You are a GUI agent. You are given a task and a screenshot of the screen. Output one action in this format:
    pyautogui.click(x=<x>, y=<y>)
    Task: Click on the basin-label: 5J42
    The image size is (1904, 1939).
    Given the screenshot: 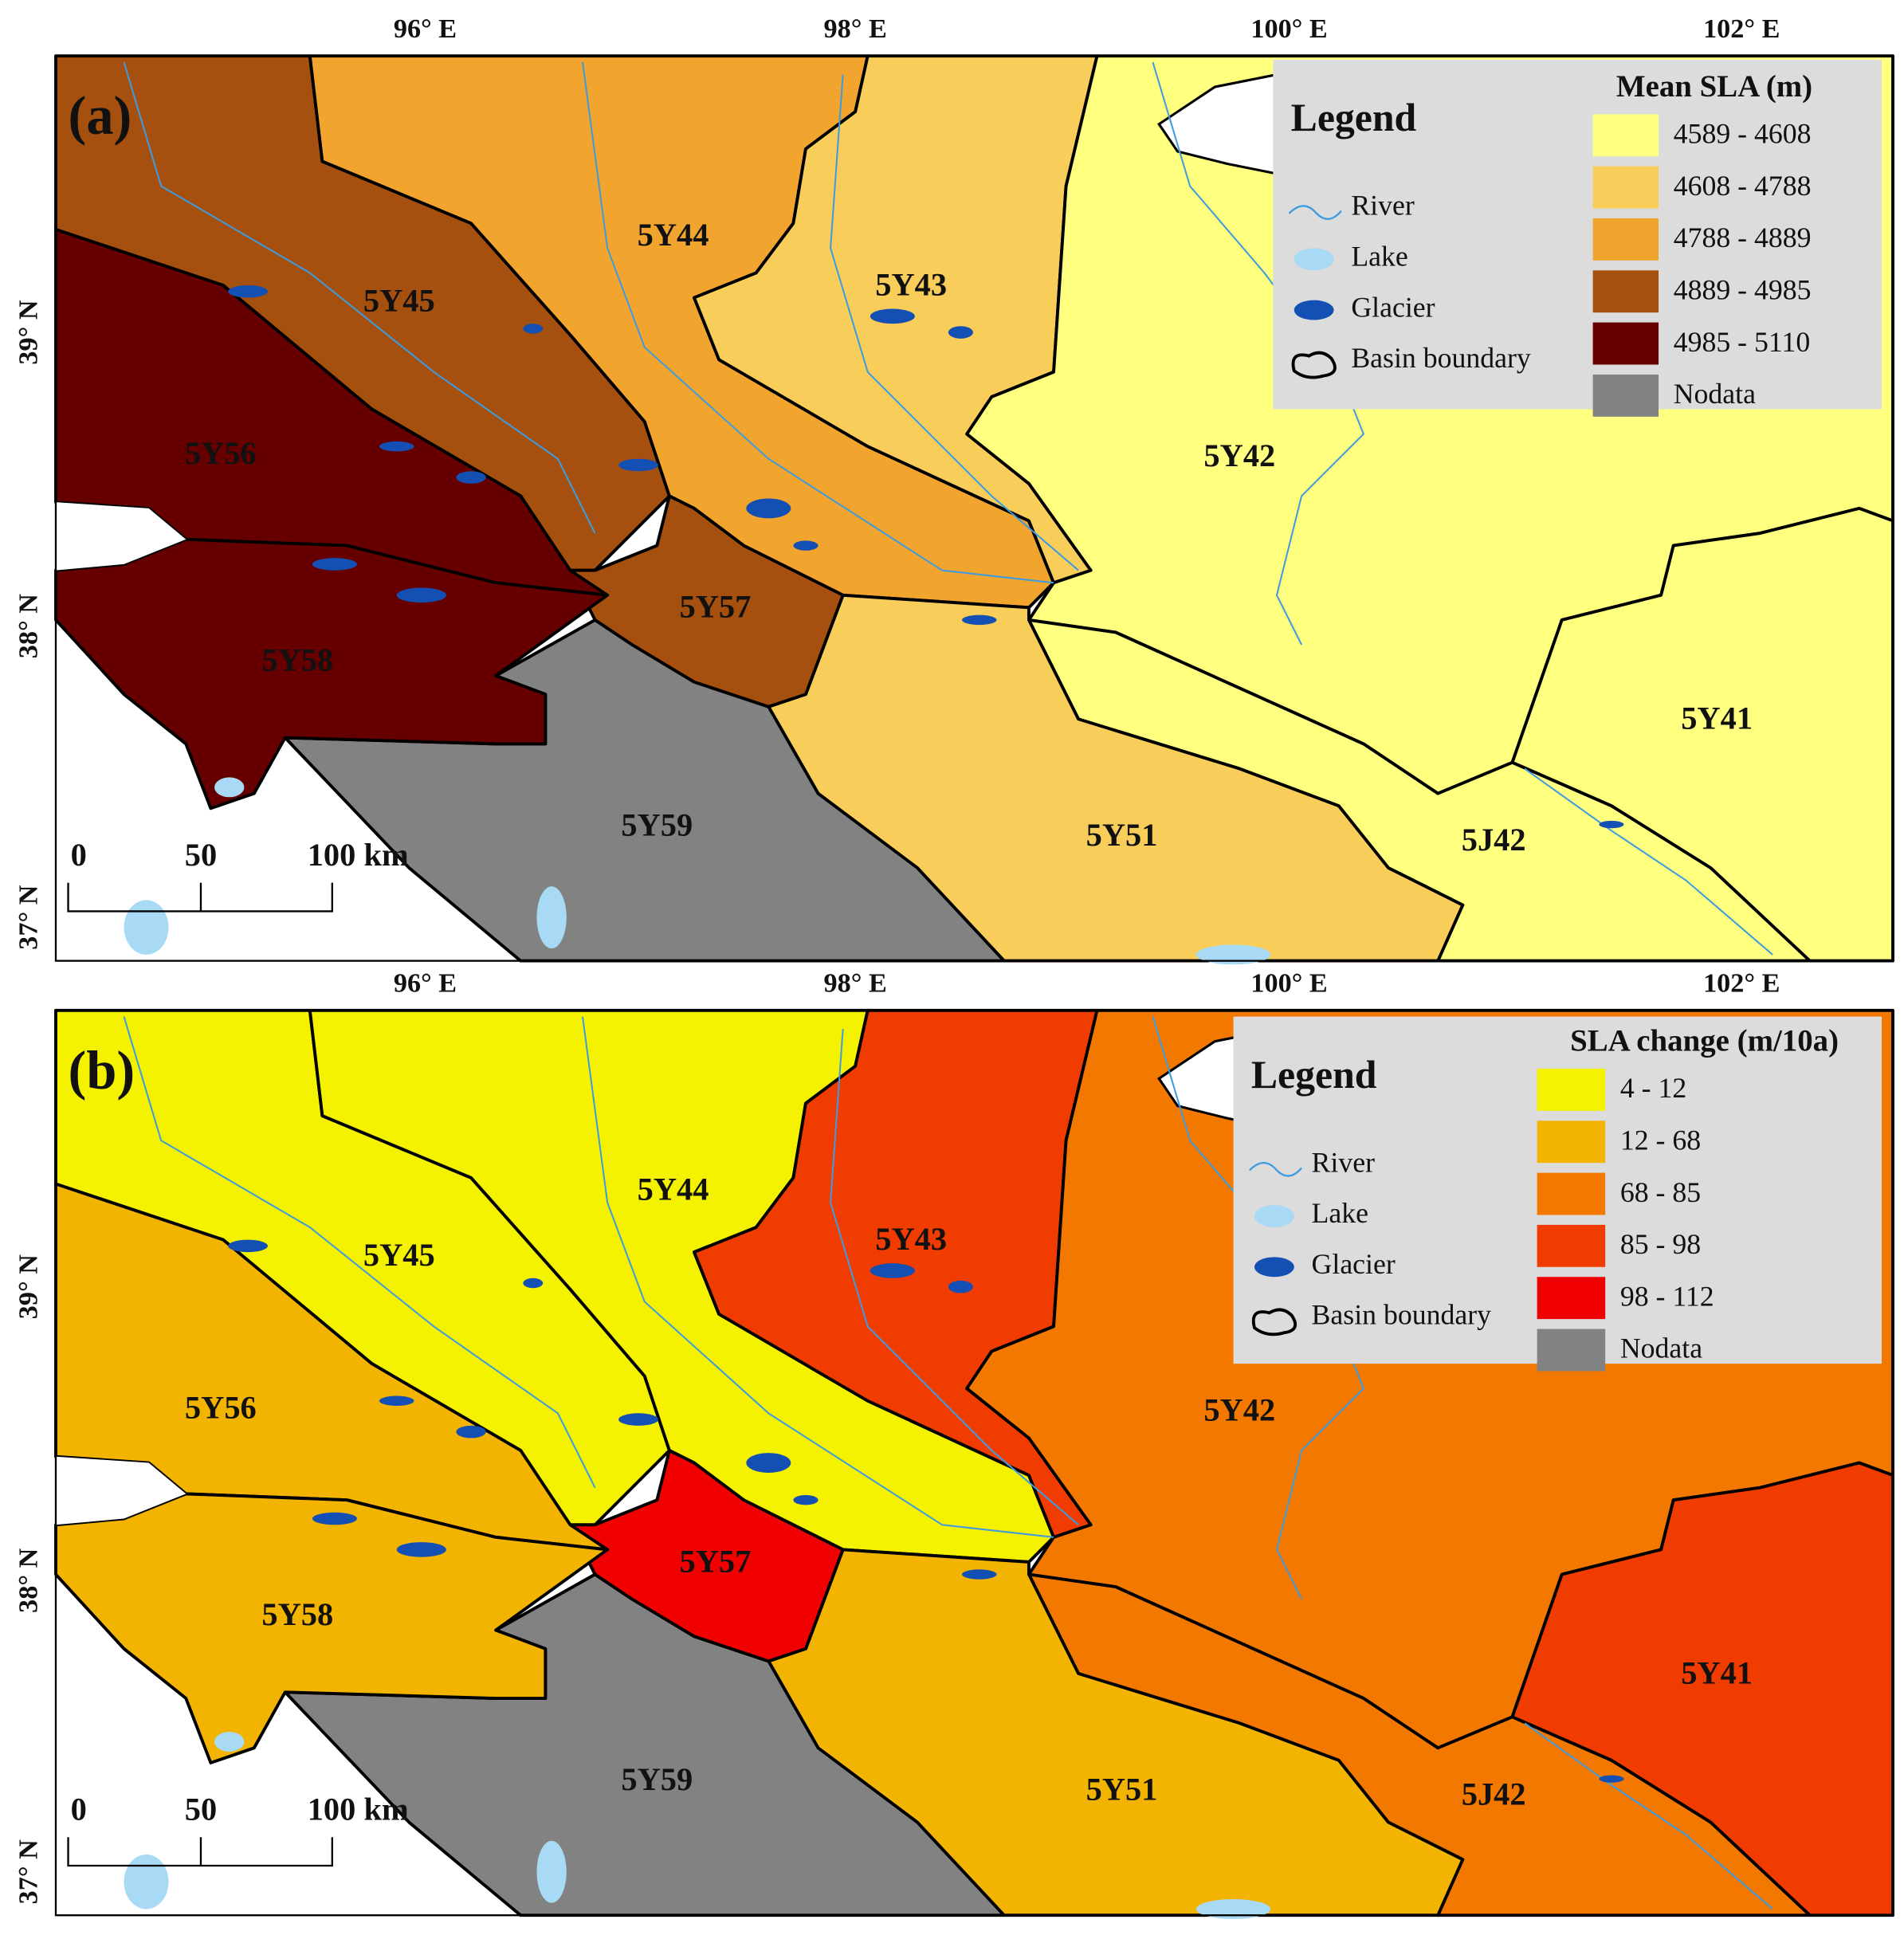 What is the action you would take?
    pyautogui.click(x=1494, y=840)
    